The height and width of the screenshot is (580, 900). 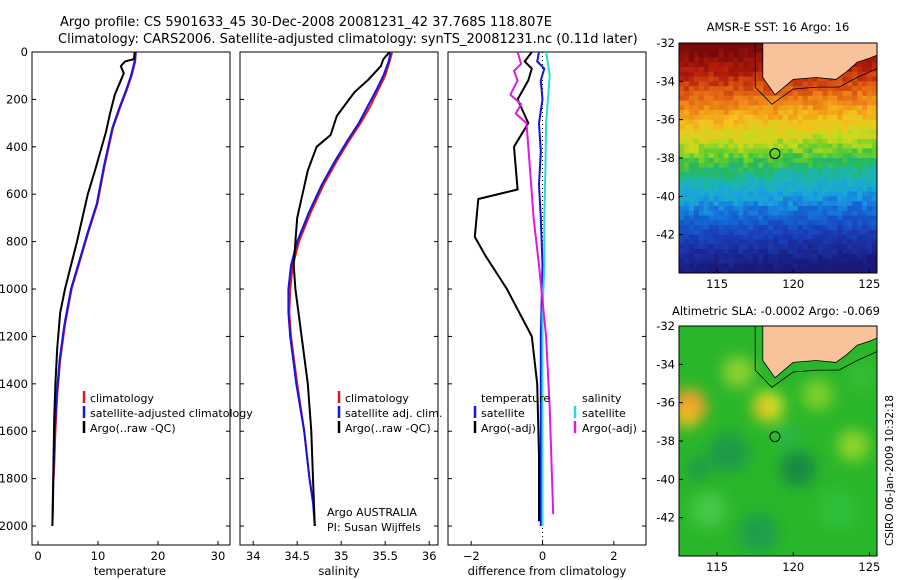 What do you see at coordinates (515, 398) in the screenshot?
I see `legend-title-temperature: temperature` at bounding box center [515, 398].